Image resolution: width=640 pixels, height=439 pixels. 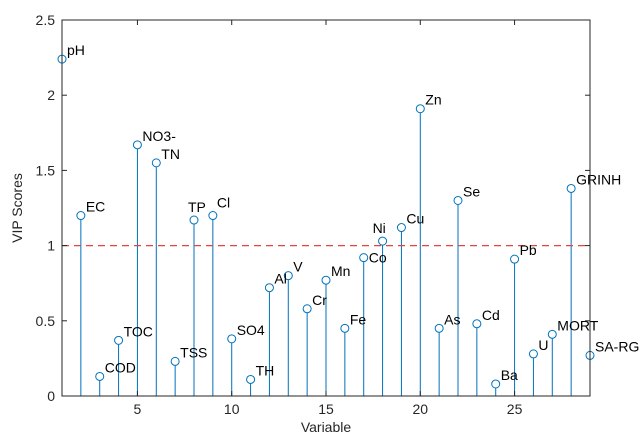 I want to click on point-label: Al, so click(x=280, y=279).